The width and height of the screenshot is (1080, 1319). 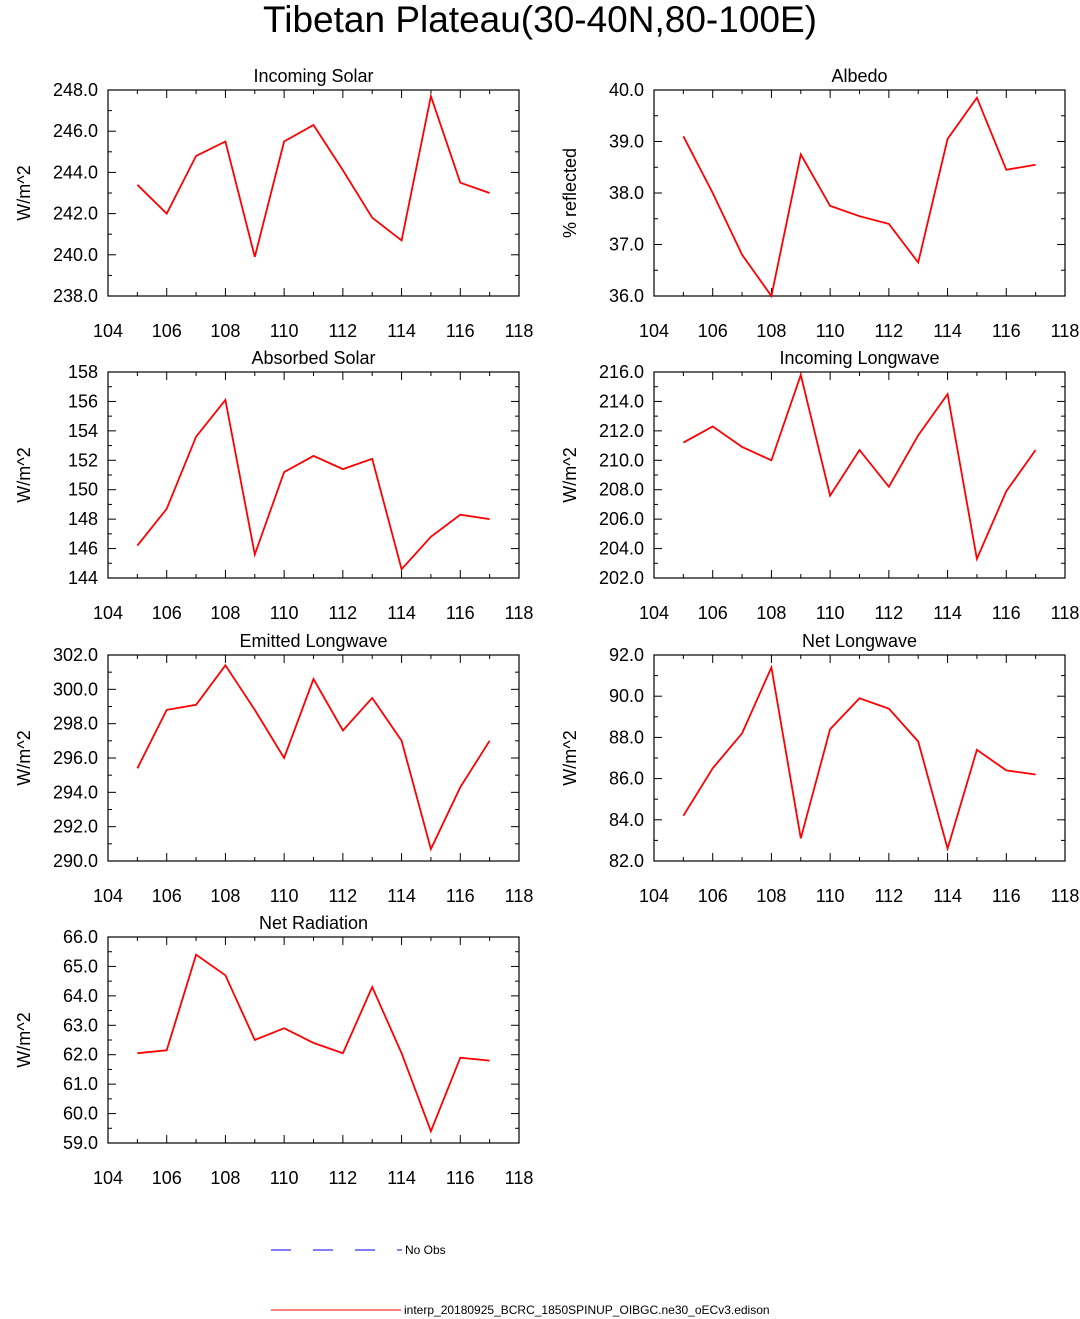 What do you see at coordinates (626, 142) in the screenshot?
I see `y-tick-label: 39.0` at bounding box center [626, 142].